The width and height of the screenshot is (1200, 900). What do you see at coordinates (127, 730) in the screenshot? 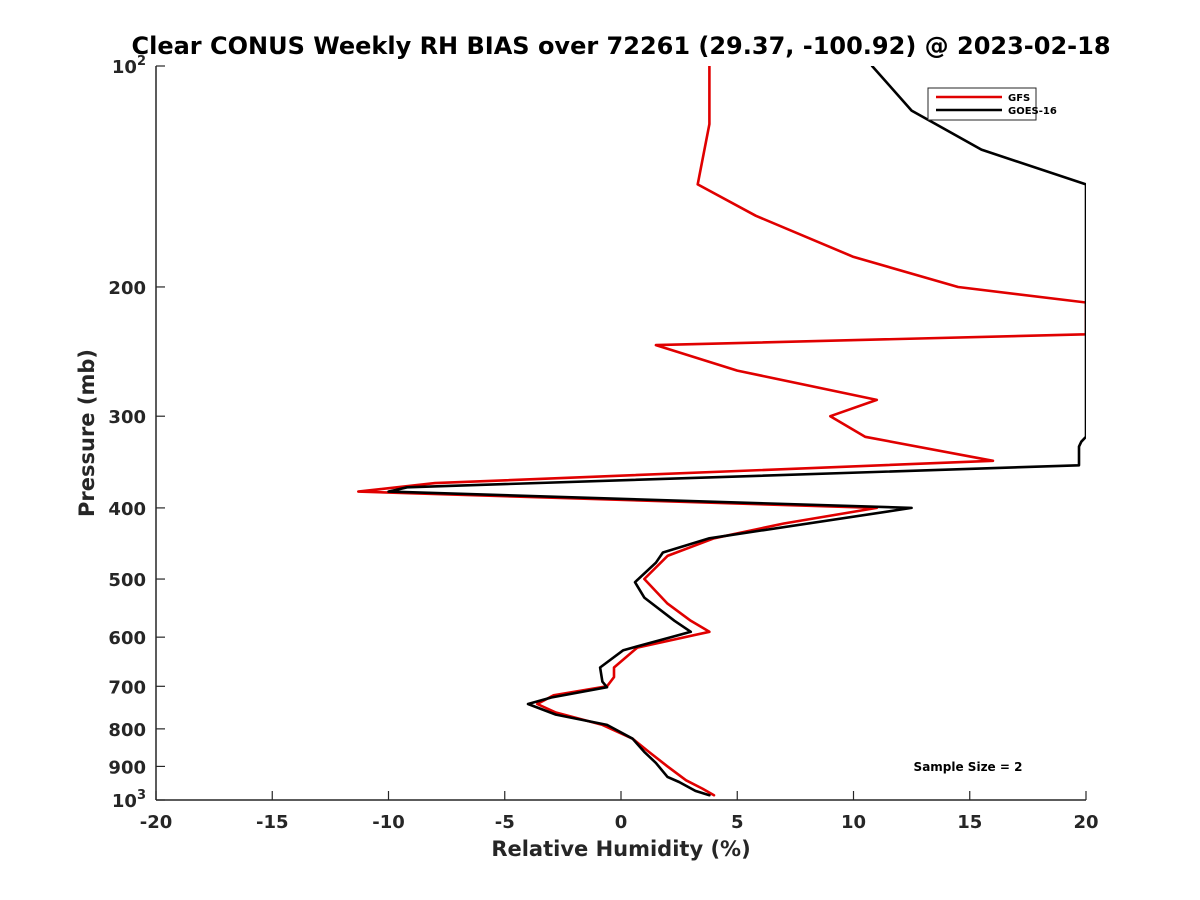
I see `y-tick-label: 800` at bounding box center [127, 730].